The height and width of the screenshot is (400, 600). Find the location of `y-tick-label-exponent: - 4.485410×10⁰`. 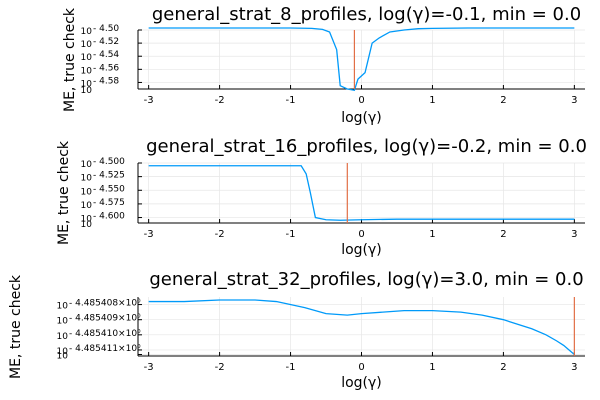

y-tick-label-exponent: - 4.485410×10⁰ is located at coordinates (105, 334).